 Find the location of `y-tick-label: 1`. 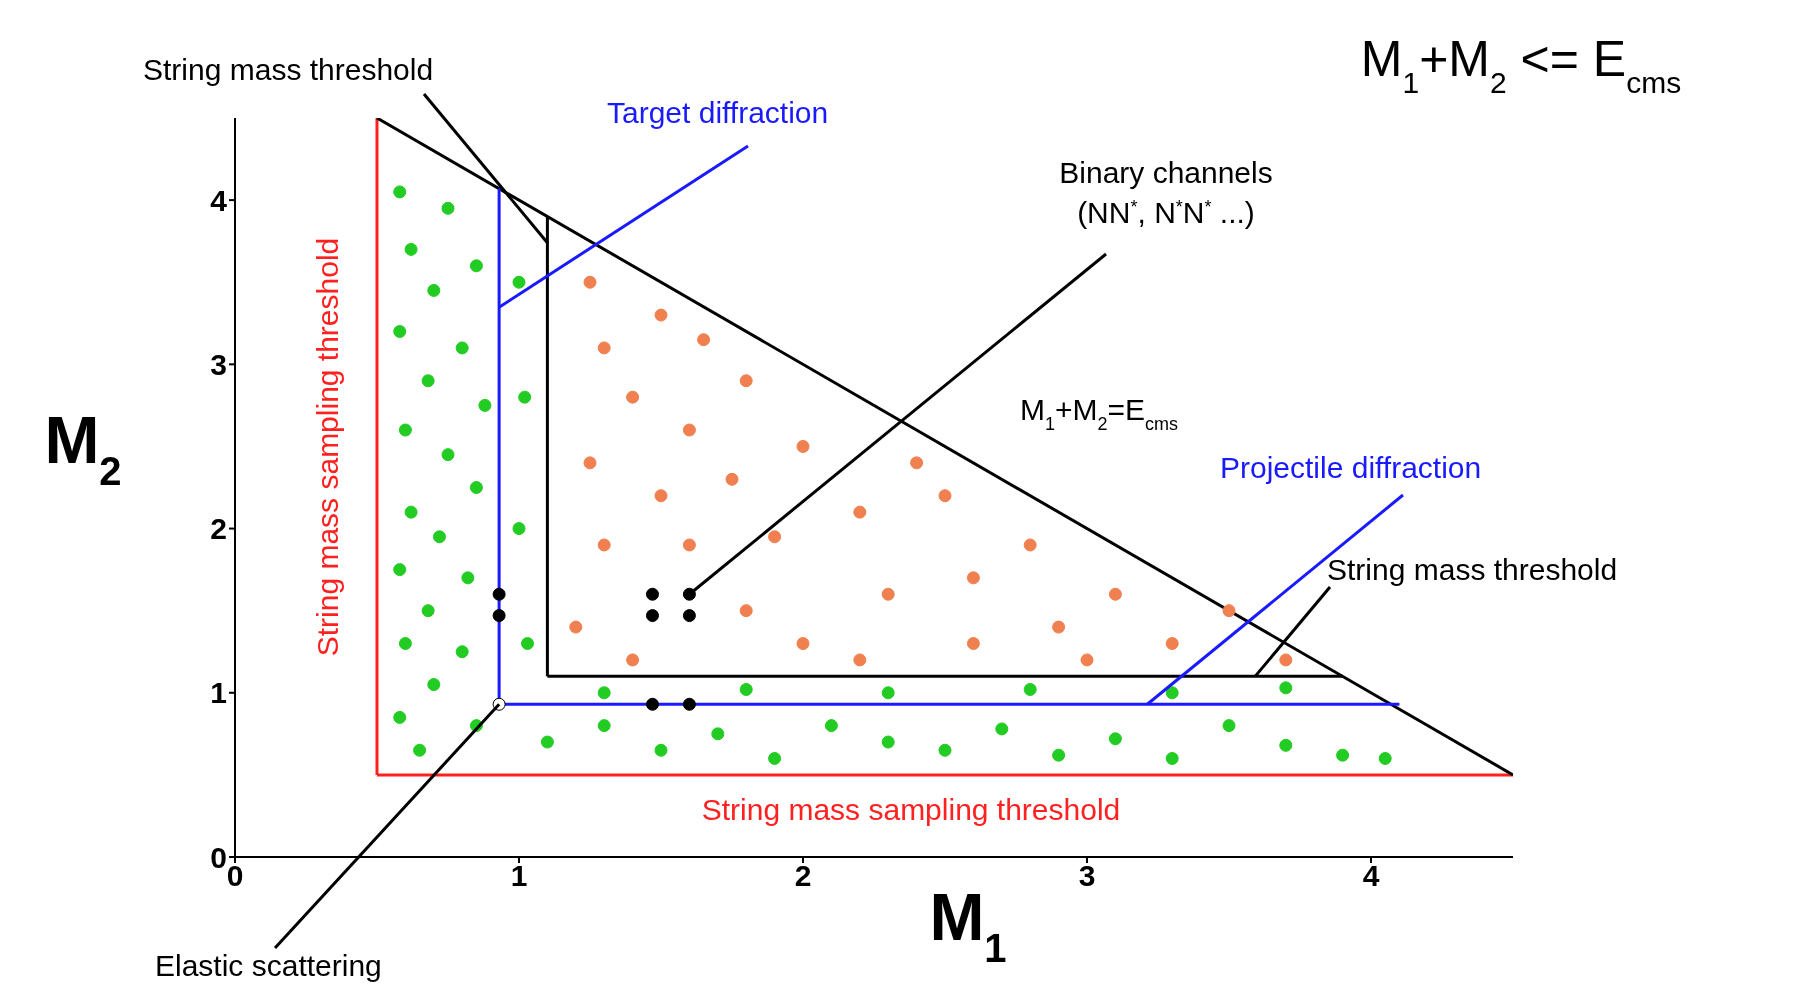

y-tick-label: 1 is located at coordinates (218, 693).